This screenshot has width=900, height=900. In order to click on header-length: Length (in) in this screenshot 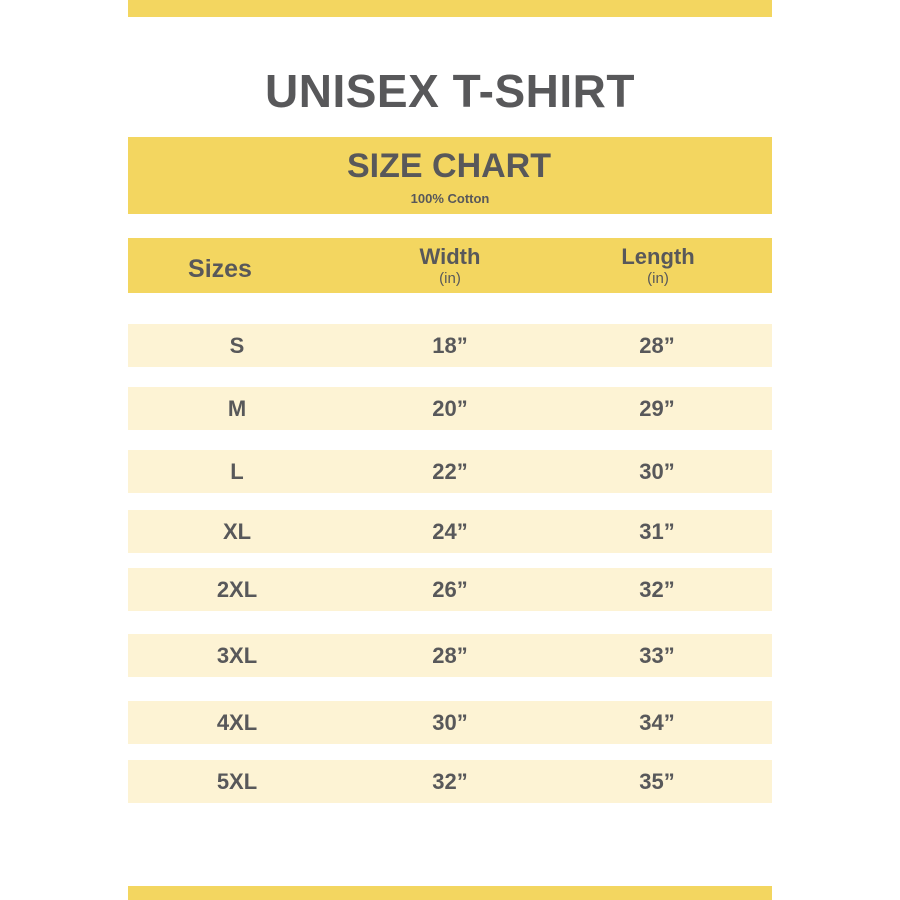, I will do `click(658, 265)`.